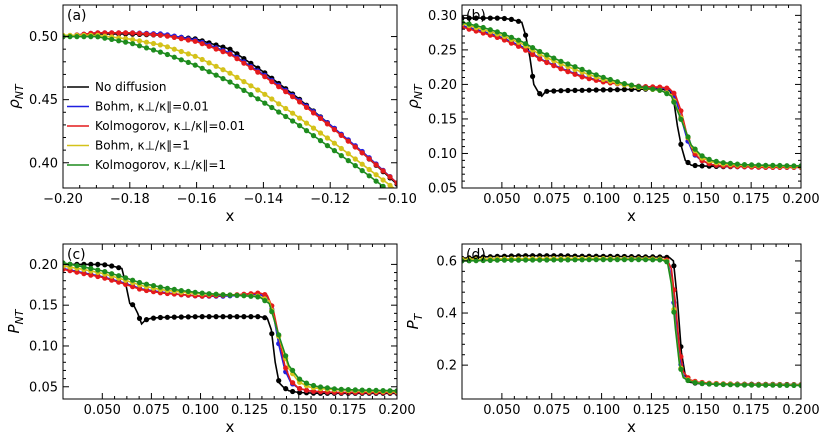 The image size is (830, 447). I want to click on y-axis-label-main: P, so click(14, 329).